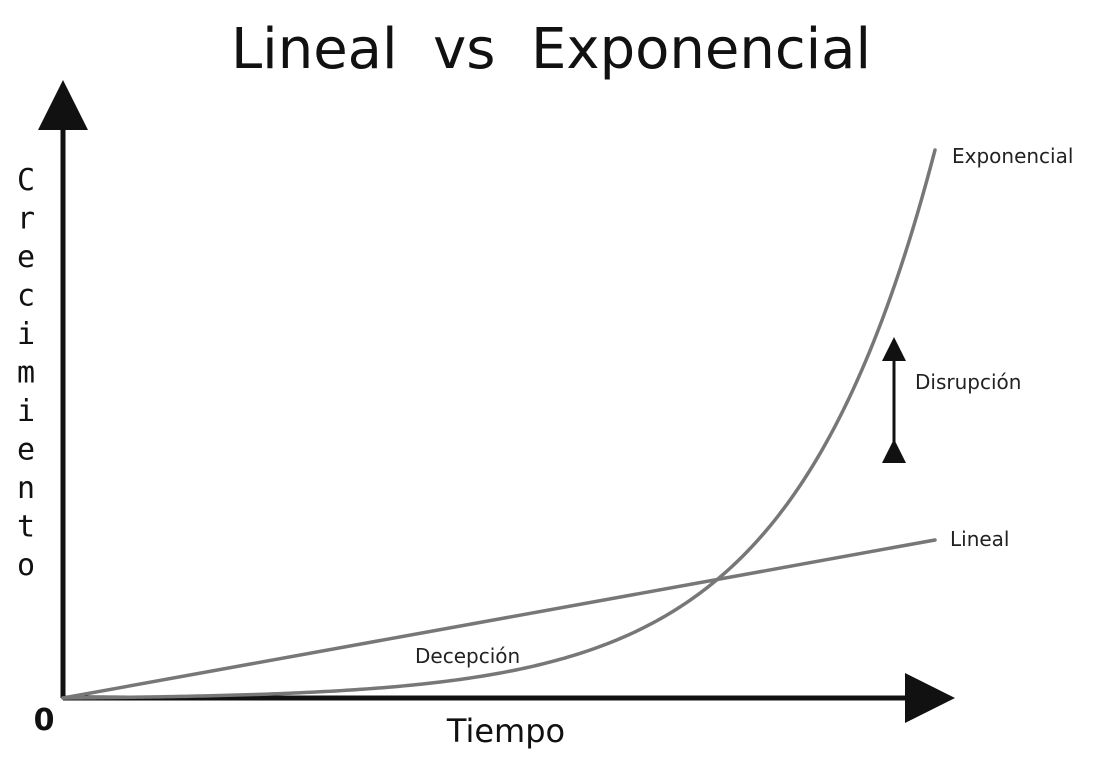  I want to click on origin-label: 0, so click(44, 720).